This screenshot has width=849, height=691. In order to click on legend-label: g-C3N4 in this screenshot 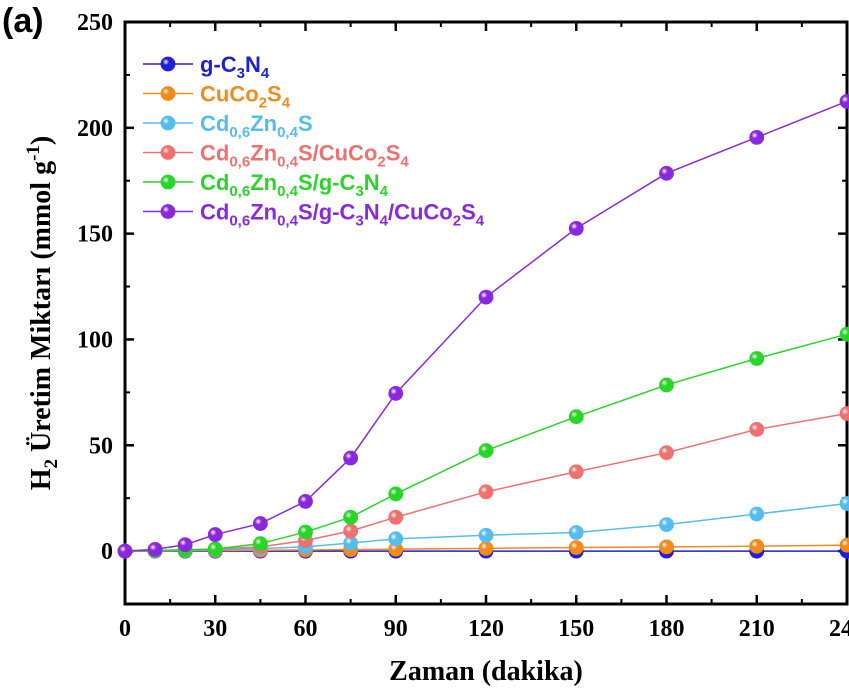, I will do `click(235, 67)`.